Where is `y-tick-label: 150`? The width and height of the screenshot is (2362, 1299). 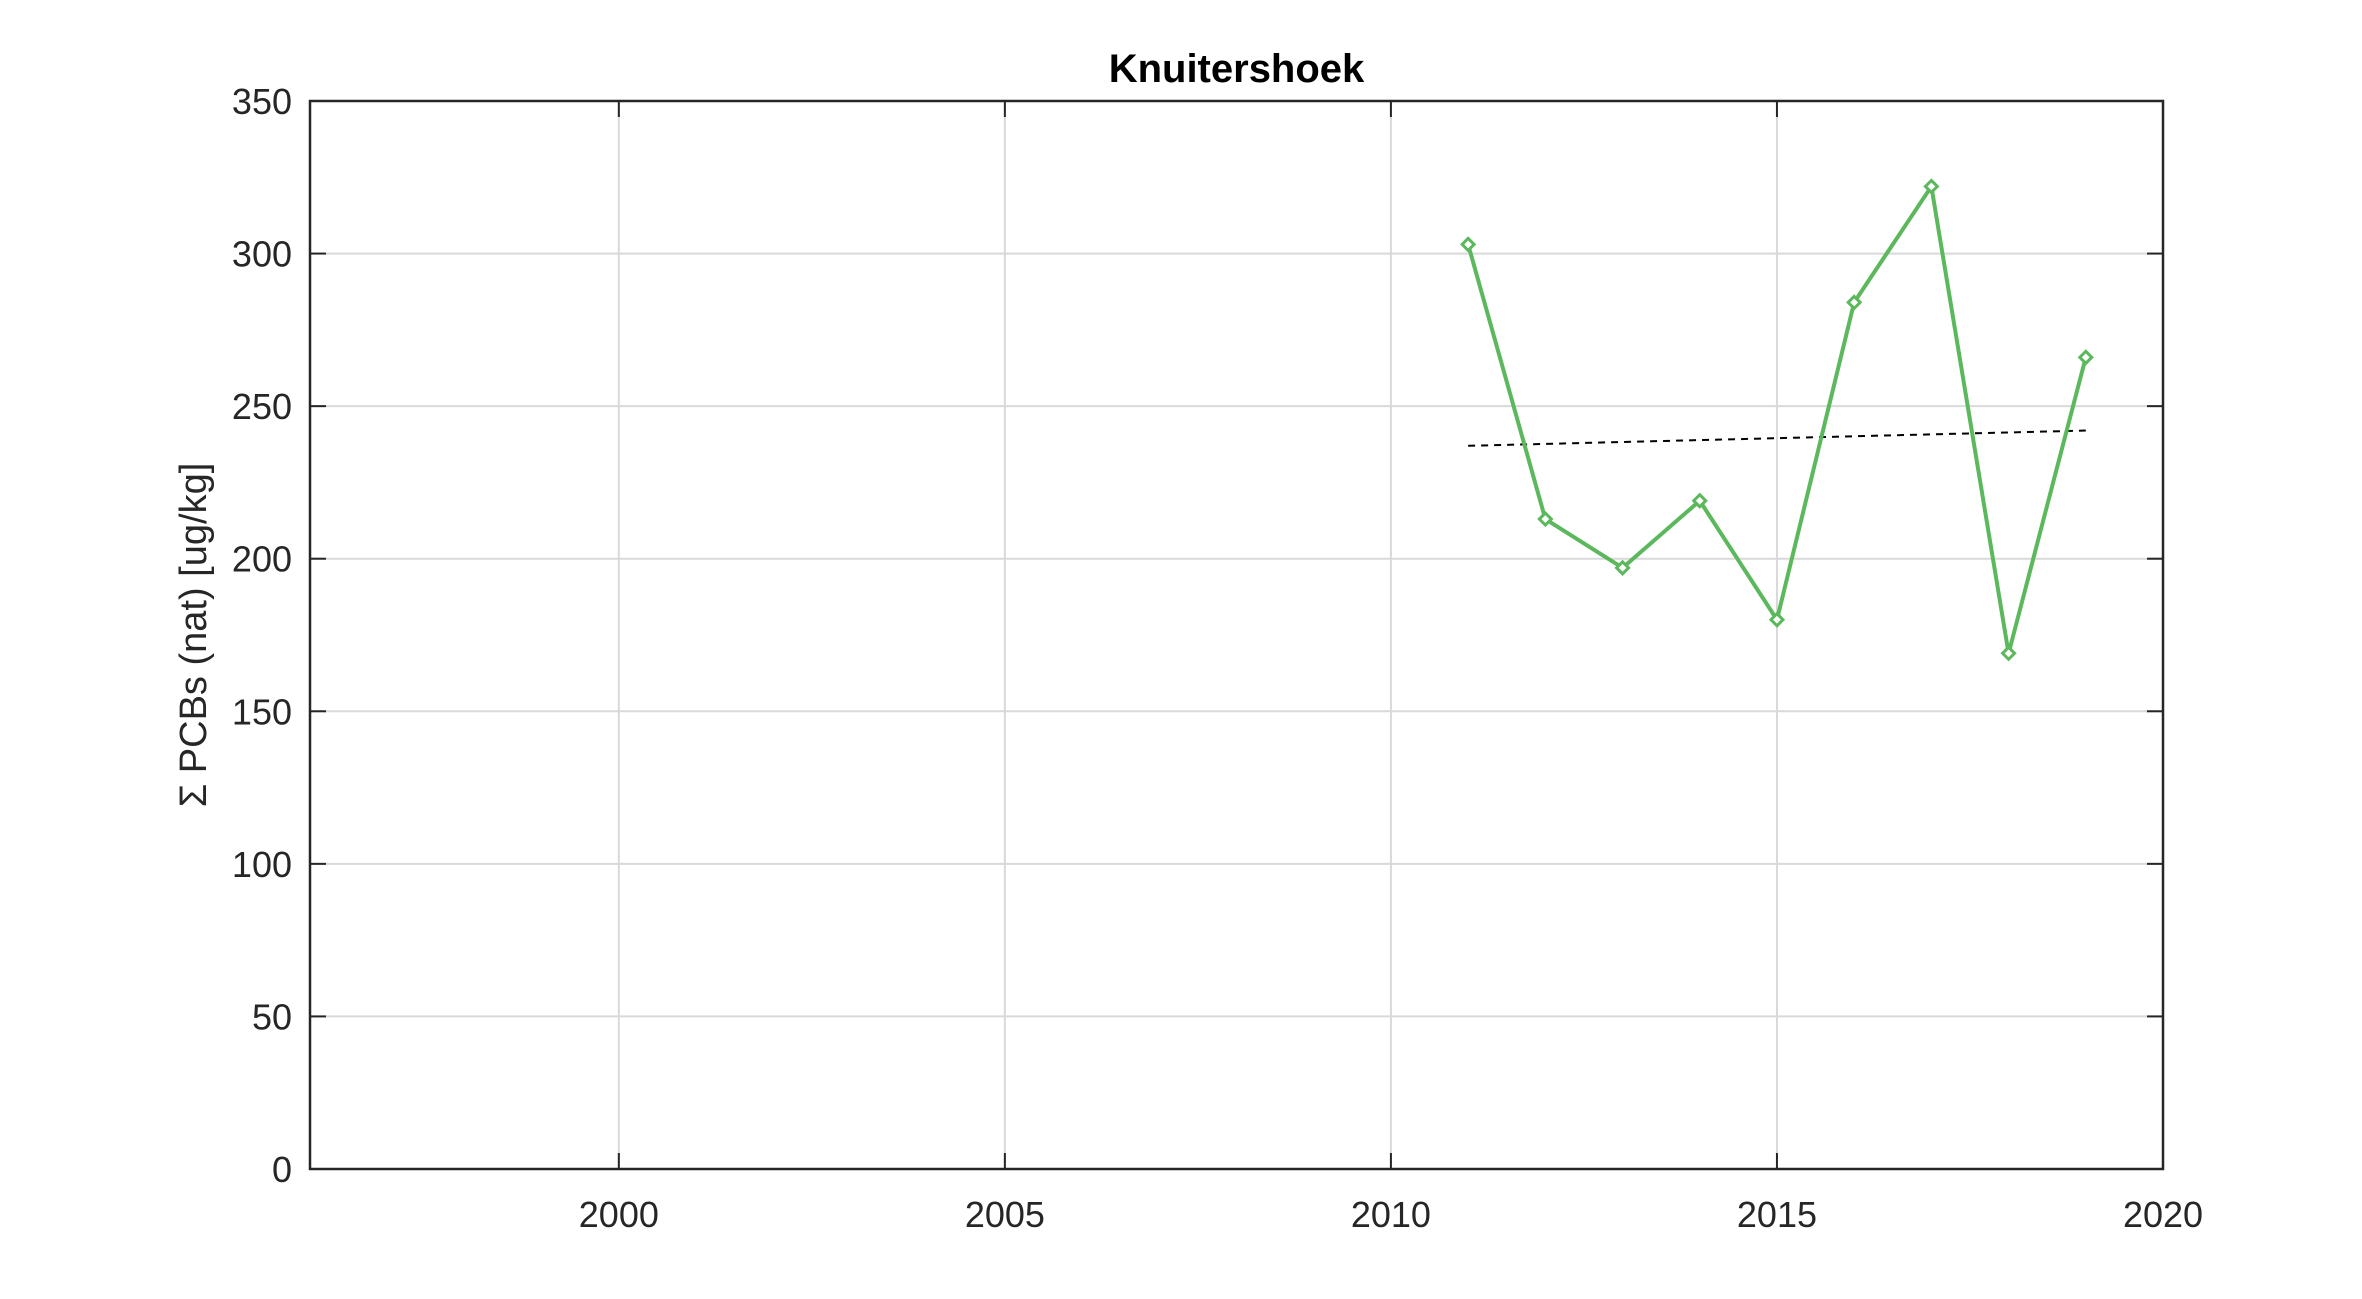 y-tick-label: 150 is located at coordinates (262, 711).